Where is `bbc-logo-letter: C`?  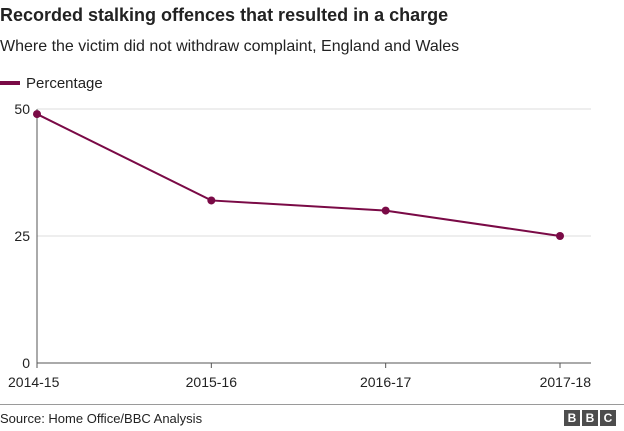 bbc-logo-letter: C is located at coordinates (608, 418).